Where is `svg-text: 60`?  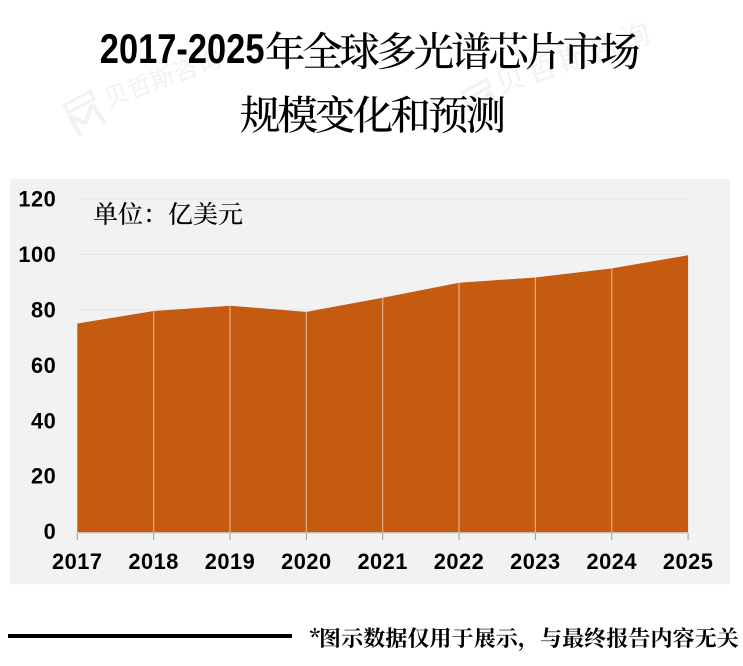 svg-text: 60 is located at coordinates (43, 365).